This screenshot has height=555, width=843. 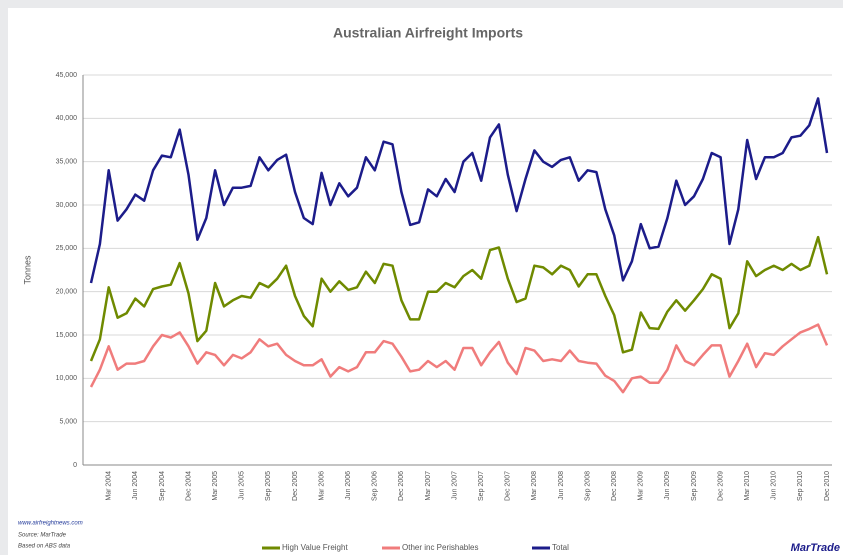 I want to click on x-tick-label: Jun 2004, so click(x=135, y=485).